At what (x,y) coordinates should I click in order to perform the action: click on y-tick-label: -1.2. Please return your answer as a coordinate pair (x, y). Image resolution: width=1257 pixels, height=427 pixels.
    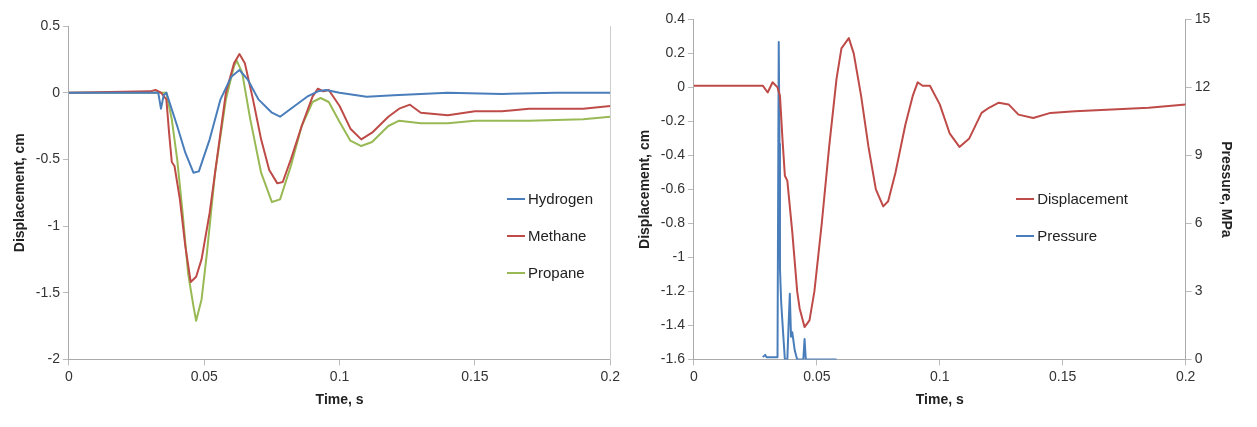
    Looking at the image, I should click on (673, 290).